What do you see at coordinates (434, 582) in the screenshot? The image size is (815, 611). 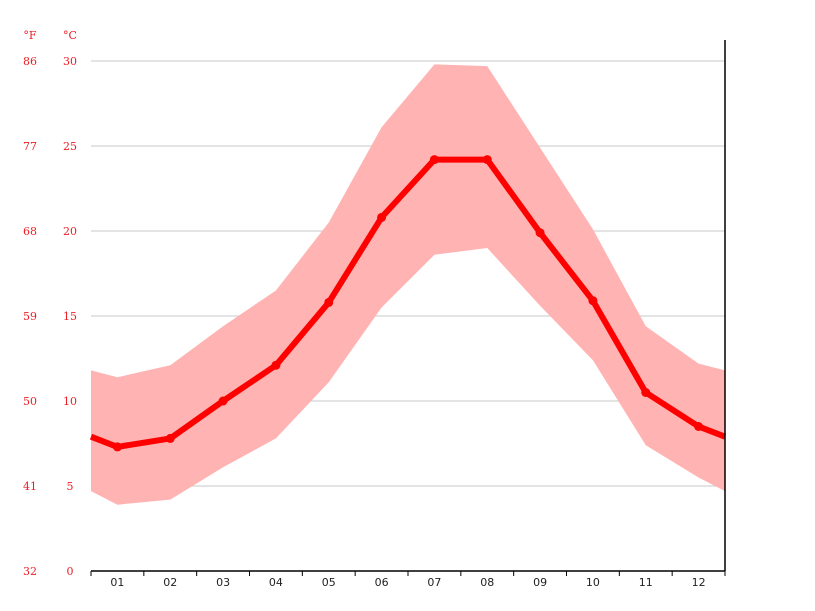 I see `x-tick-label: 07` at bounding box center [434, 582].